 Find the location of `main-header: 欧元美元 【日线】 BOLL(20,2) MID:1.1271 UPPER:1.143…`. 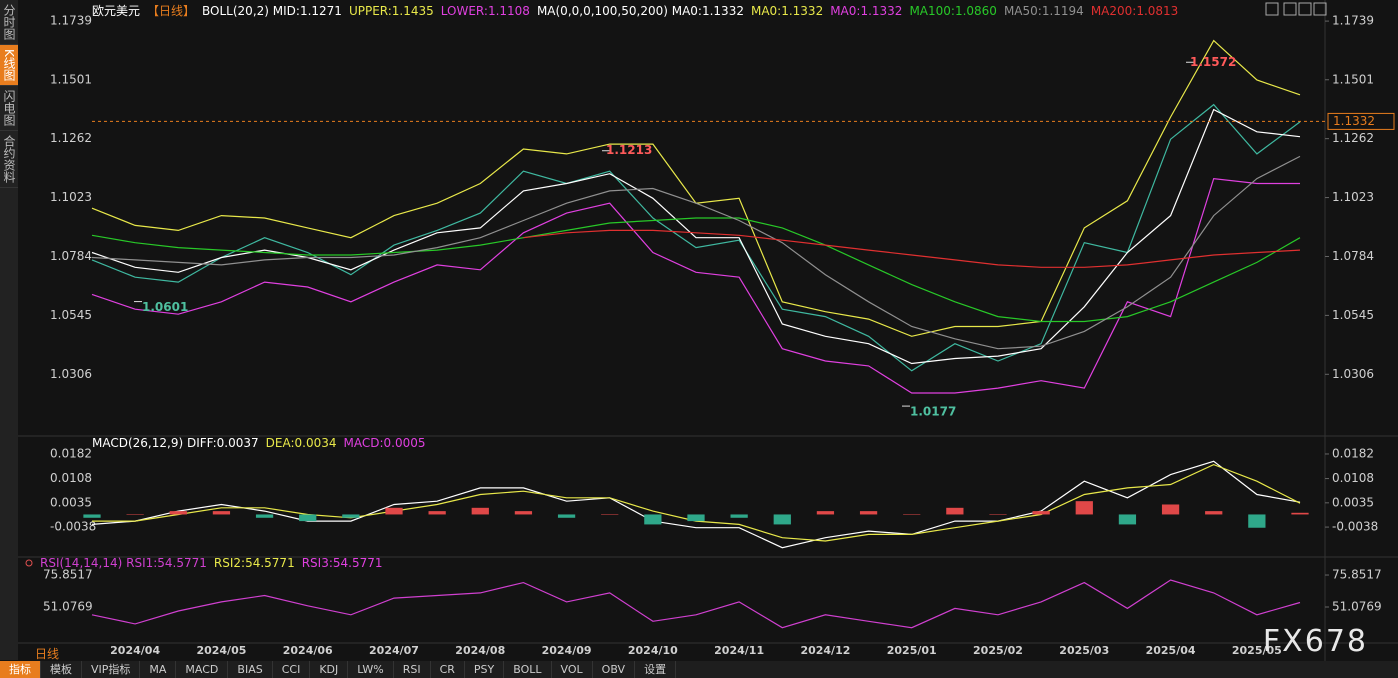

main-header: 欧元美元 【日线】 BOLL(20,2) MID:1.1271 UPPER:1.143… is located at coordinates (635, 10).